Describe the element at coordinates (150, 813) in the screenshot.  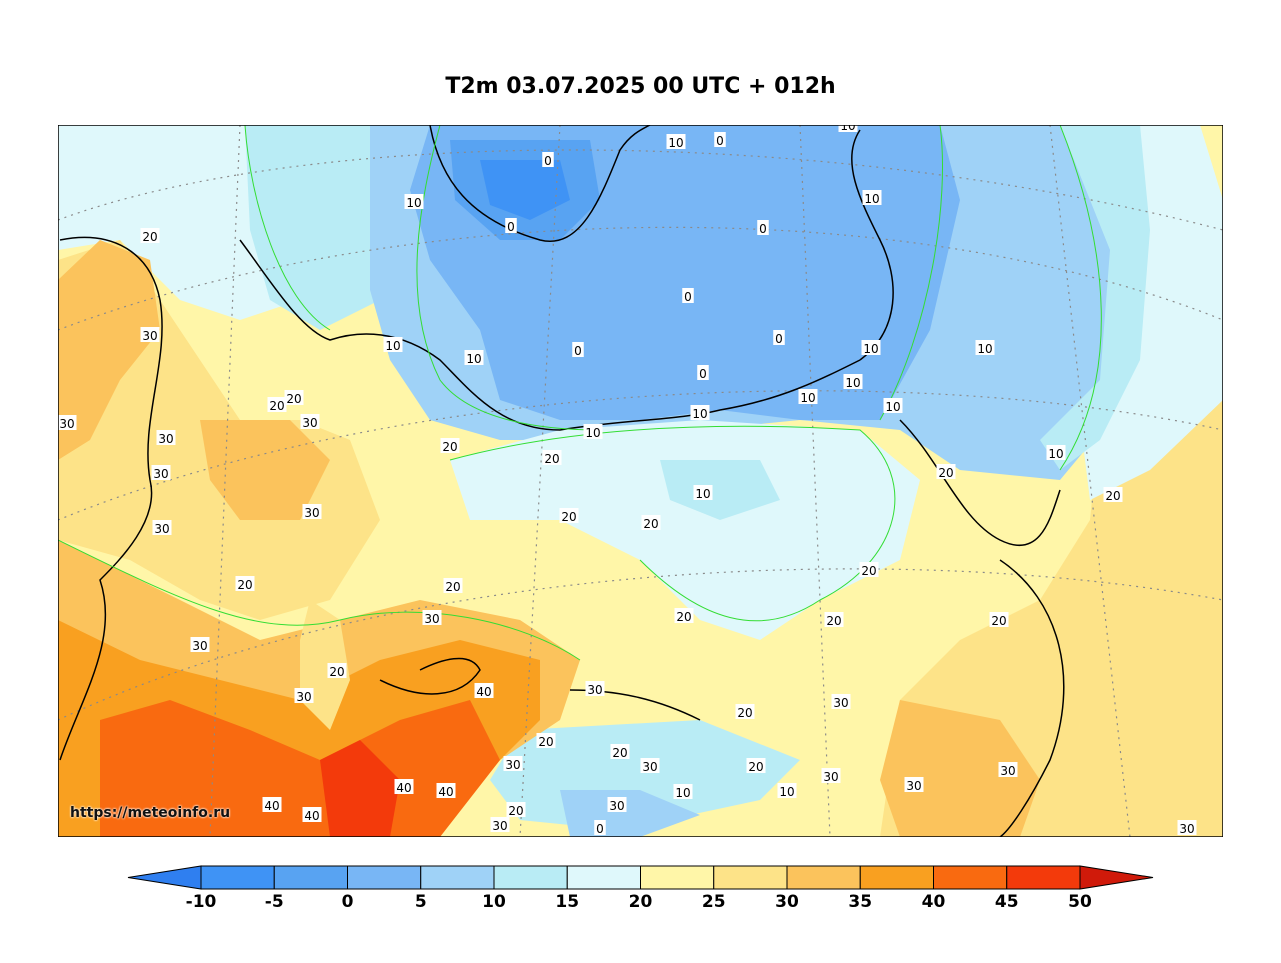
I see `source-watermark: https://meteoinfo.ru` at that location.